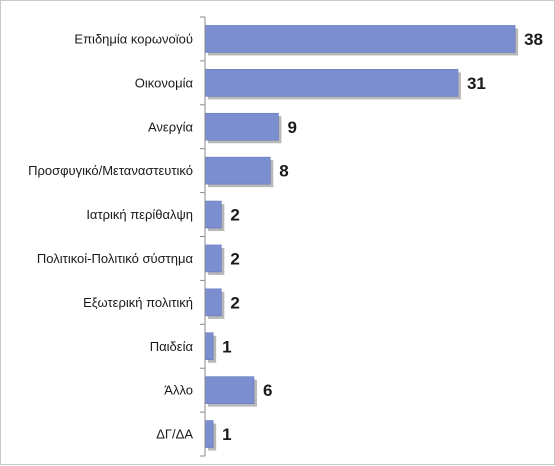 This screenshot has height=466, width=555. I want to click on category-label: Οικονομία, so click(164, 82).